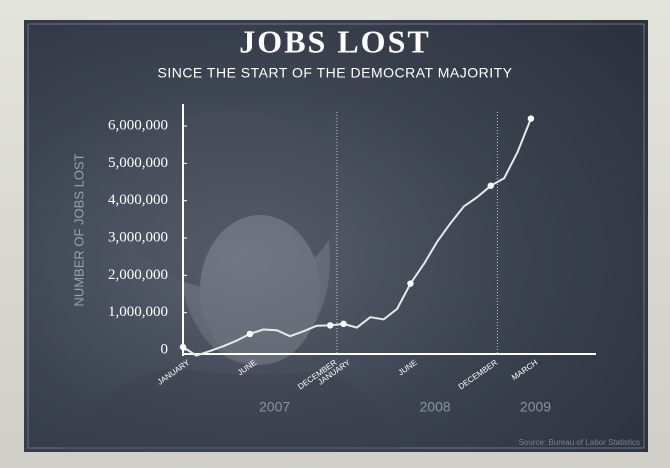  What do you see at coordinates (165, 349) in the screenshot?
I see `y-tick-label: 0` at bounding box center [165, 349].